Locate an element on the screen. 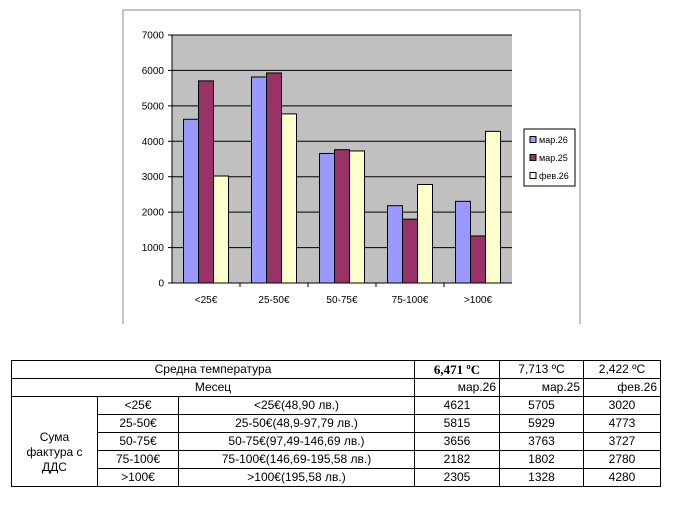 The height and width of the screenshot is (509, 686). y-tick-label: 7000 is located at coordinates (153, 36).